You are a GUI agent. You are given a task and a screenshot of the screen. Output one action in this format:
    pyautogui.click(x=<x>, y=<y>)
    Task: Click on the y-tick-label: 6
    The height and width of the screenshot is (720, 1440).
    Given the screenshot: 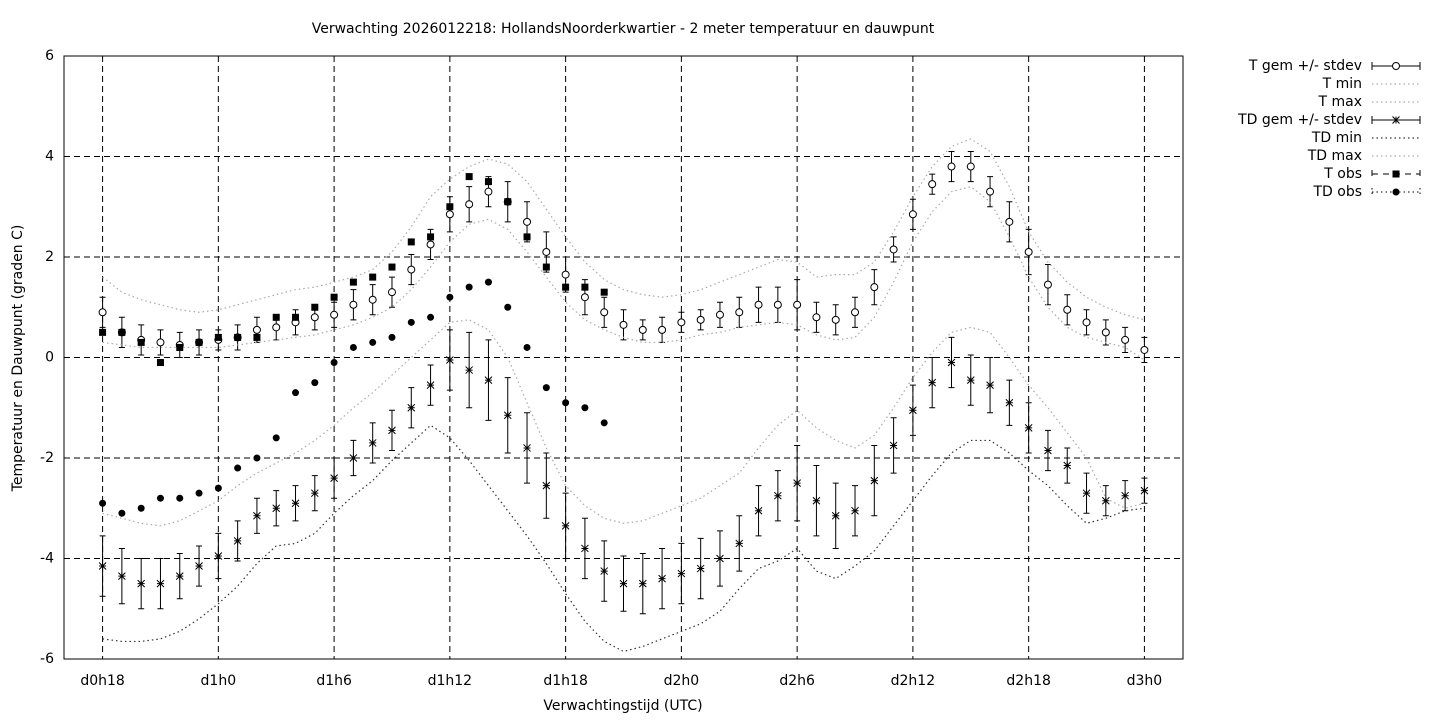 What is the action you would take?
    pyautogui.click(x=49, y=56)
    